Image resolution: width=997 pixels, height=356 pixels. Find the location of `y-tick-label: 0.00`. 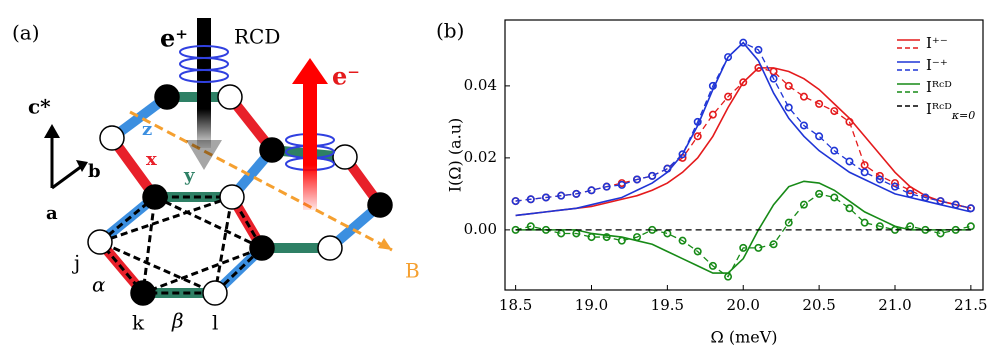

y-tick-label: 0.00 is located at coordinates (480, 229).